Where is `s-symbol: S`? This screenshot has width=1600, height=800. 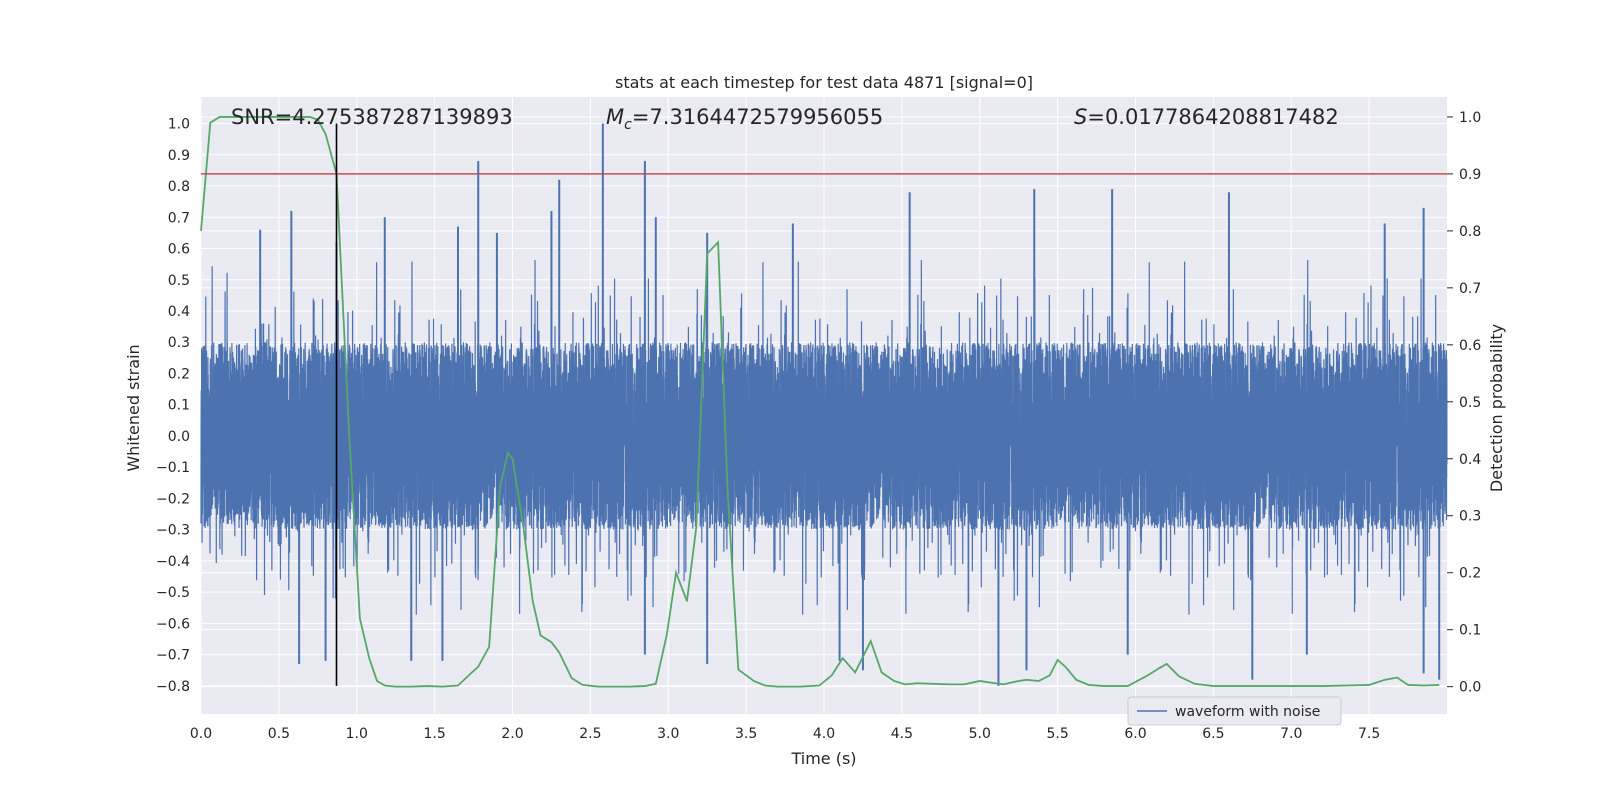
s-symbol: S is located at coordinates (1080, 117).